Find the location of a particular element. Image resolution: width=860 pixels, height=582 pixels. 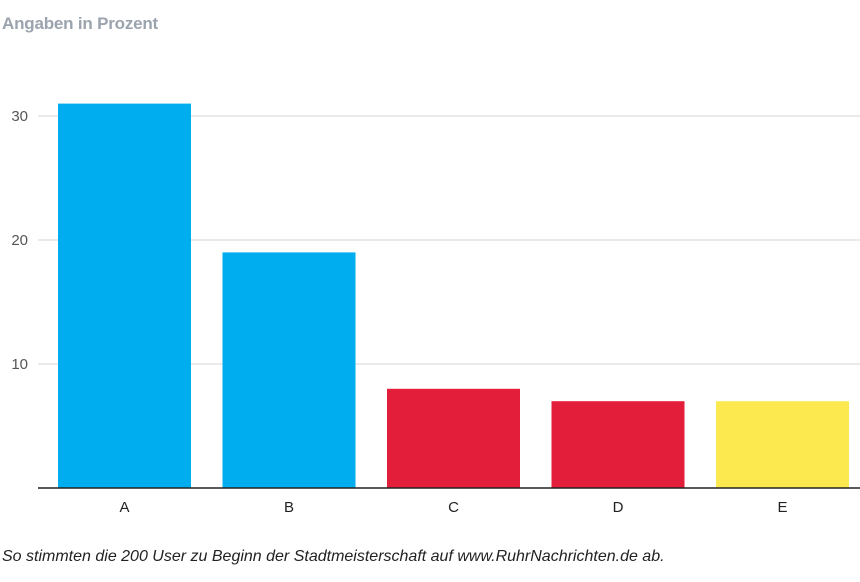

y-tick-label: 10 is located at coordinates (19, 364).